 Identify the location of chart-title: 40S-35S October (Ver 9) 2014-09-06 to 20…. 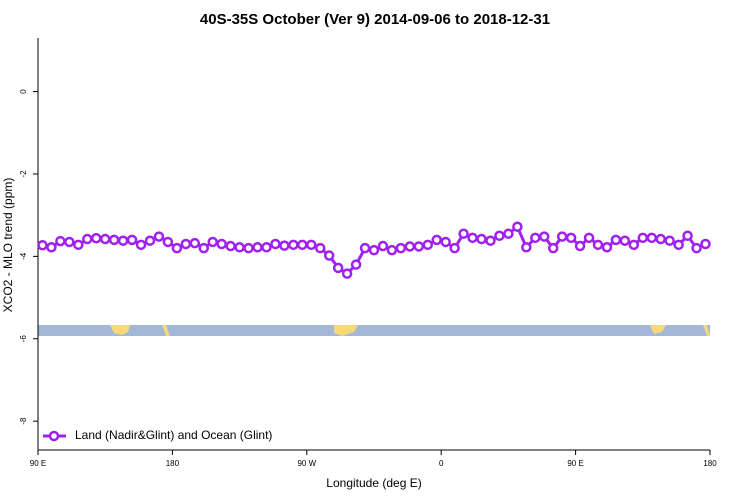
(375, 19).